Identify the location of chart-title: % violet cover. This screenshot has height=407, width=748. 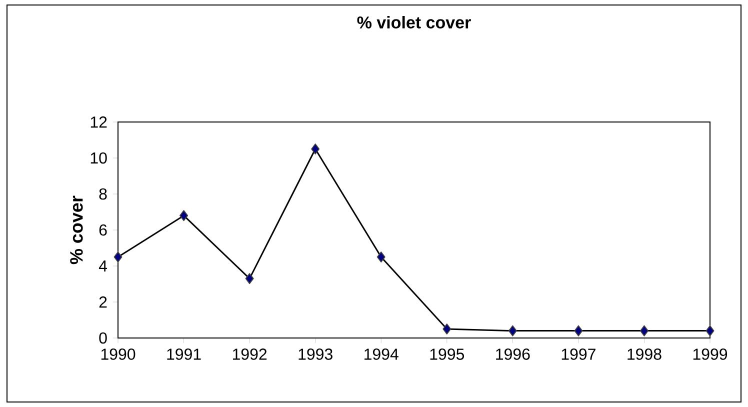
(414, 22).